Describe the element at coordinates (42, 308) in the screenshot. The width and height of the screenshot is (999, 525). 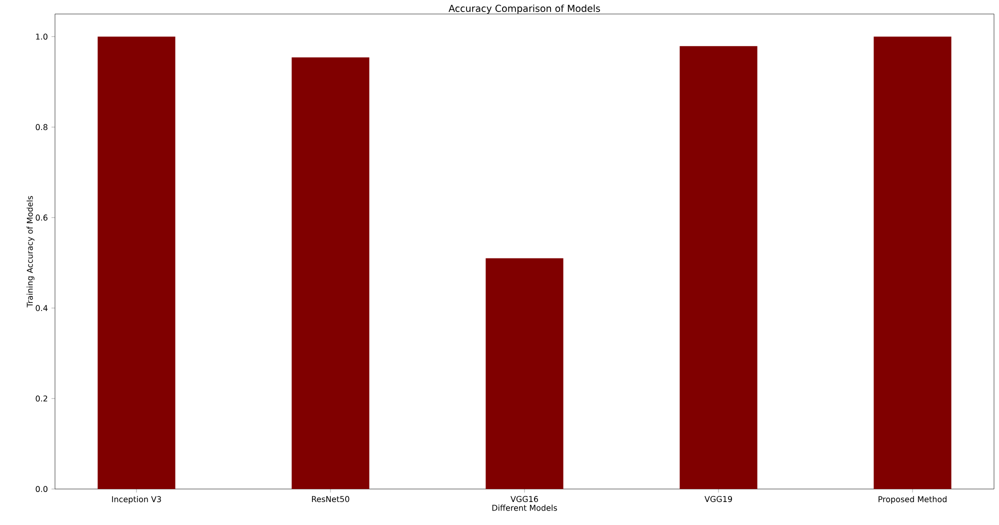
I see `y-tick-label: 0.4` at that location.